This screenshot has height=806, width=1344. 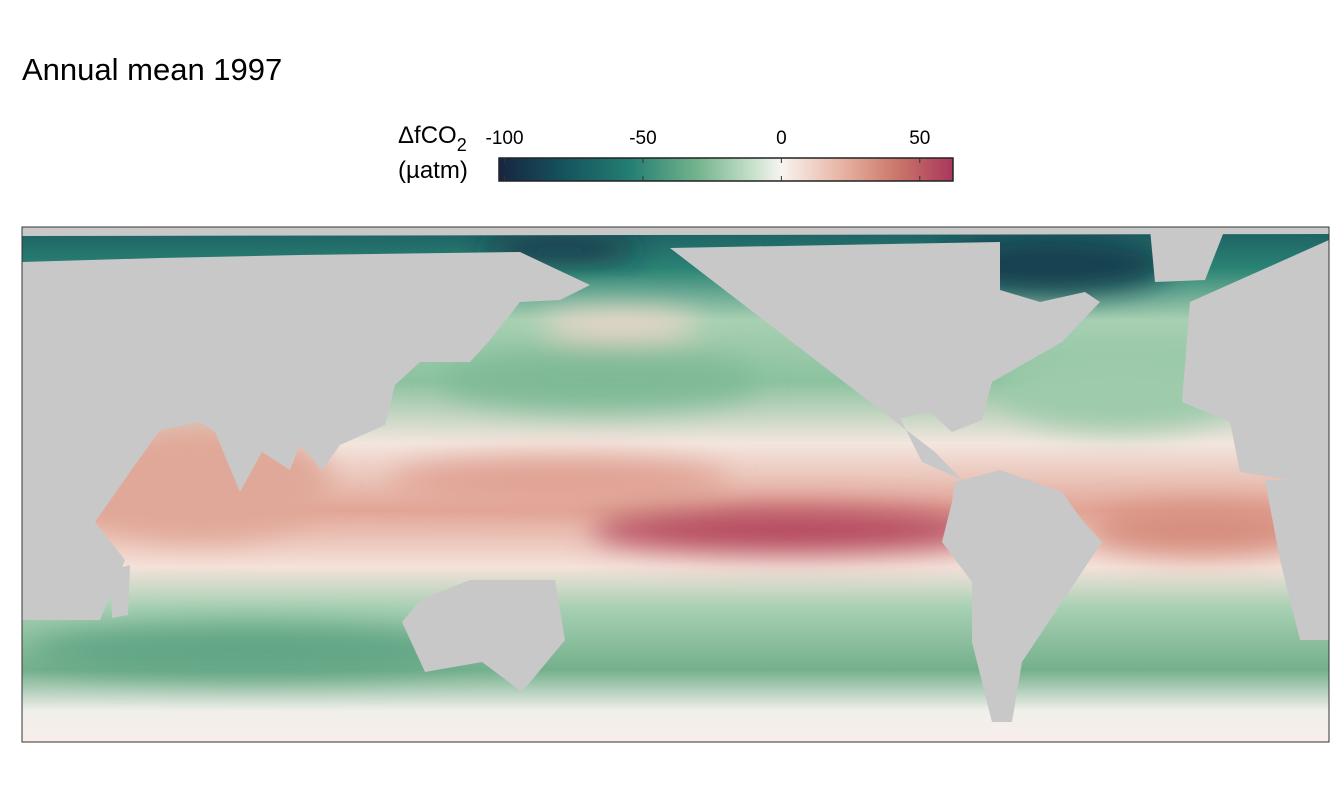 What do you see at coordinates (642, 138) in the screenshot?
I see `colorbar-tick-label: -50` at bounding box center [642, 138].